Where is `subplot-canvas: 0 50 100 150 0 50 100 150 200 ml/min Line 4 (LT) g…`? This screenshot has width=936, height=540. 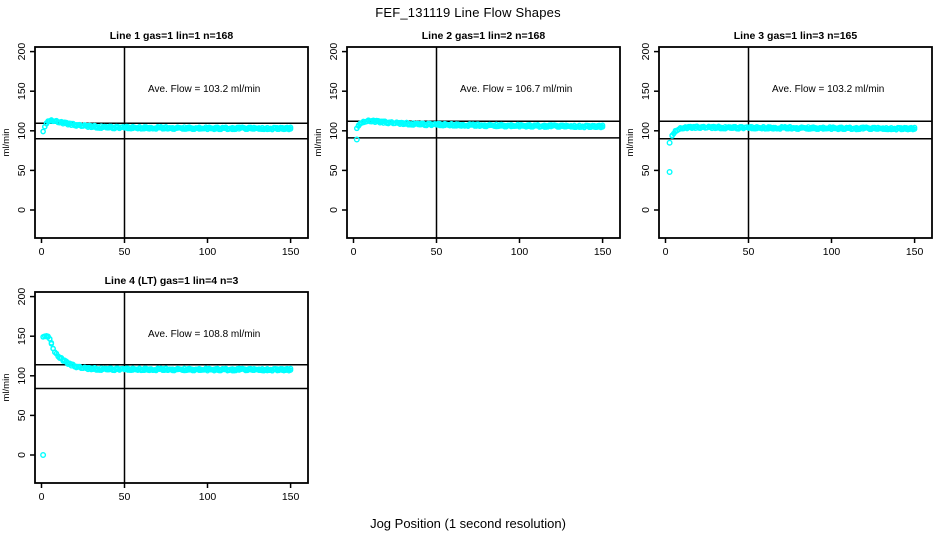 subplot-canvas: 0 50 100 150 0 50 100 150 200 ml/min Line 4 (LT) g… is located at coordinates (155, 389).